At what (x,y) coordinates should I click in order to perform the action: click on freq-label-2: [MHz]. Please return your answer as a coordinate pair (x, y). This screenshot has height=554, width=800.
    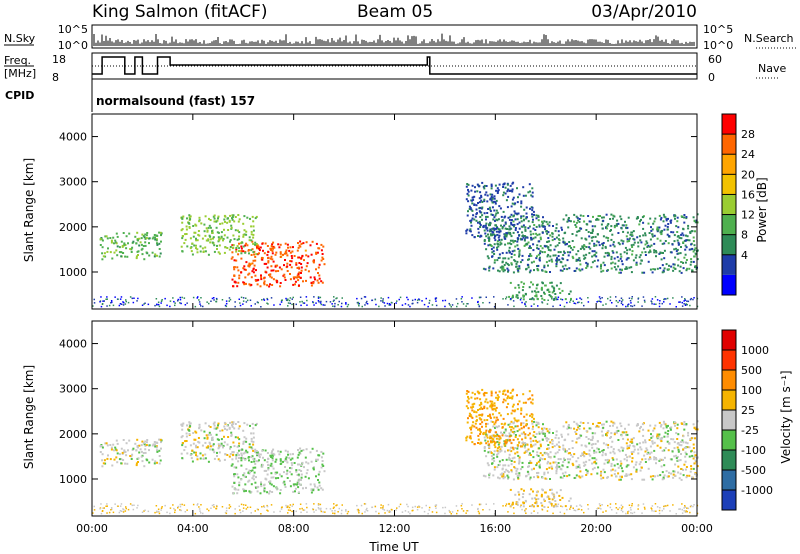
    Looking at the image, I should click on (20, 73).